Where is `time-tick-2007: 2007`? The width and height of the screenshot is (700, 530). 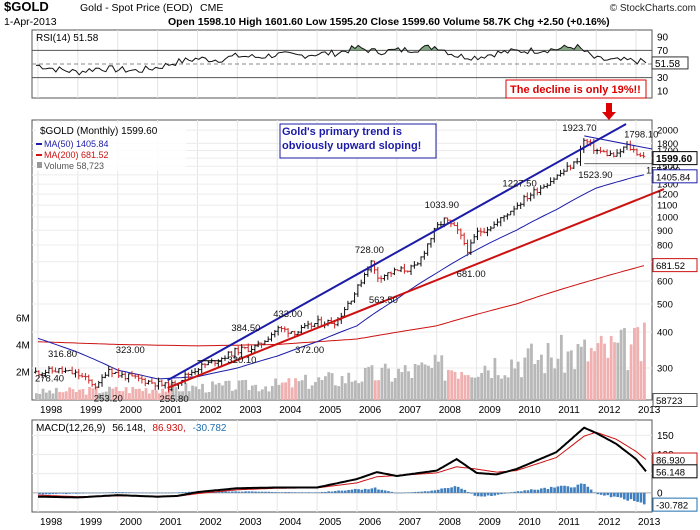
time-tick-2007: 2007 is located at coordinates (410, 410).